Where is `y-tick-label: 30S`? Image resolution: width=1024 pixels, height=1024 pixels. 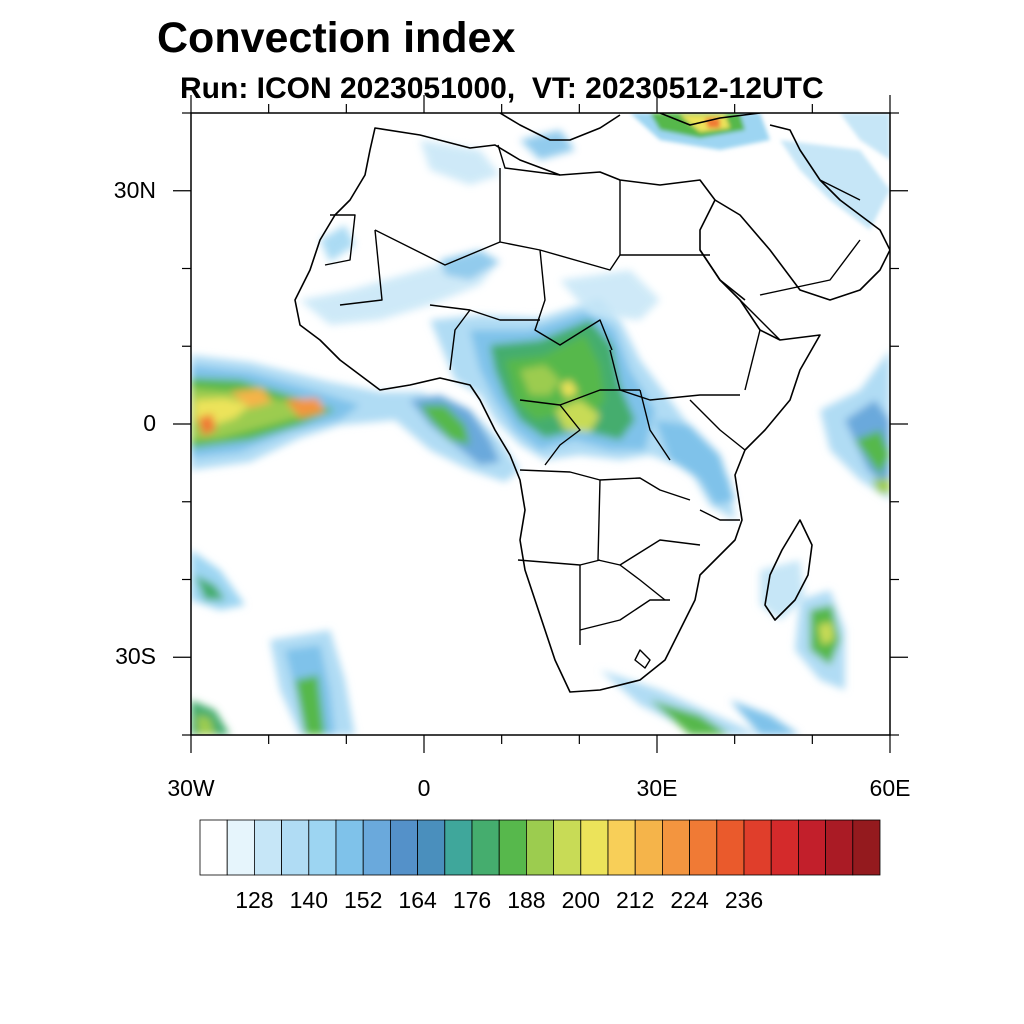
y-tick-label: 30S is located at coordinates (135, 656).